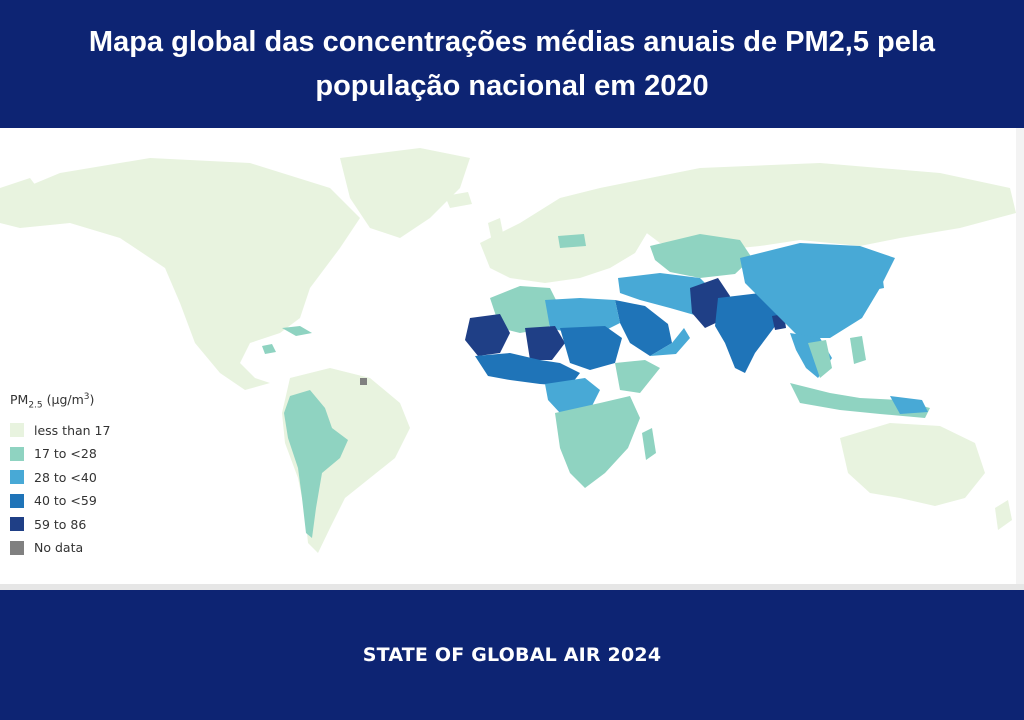 The image size is (1024, 720). What do you see at coordinates (52, 401) in the screenshot?
I see `legend-title: PM2.5 (μg/m3)` at bounding box center [52, 401].